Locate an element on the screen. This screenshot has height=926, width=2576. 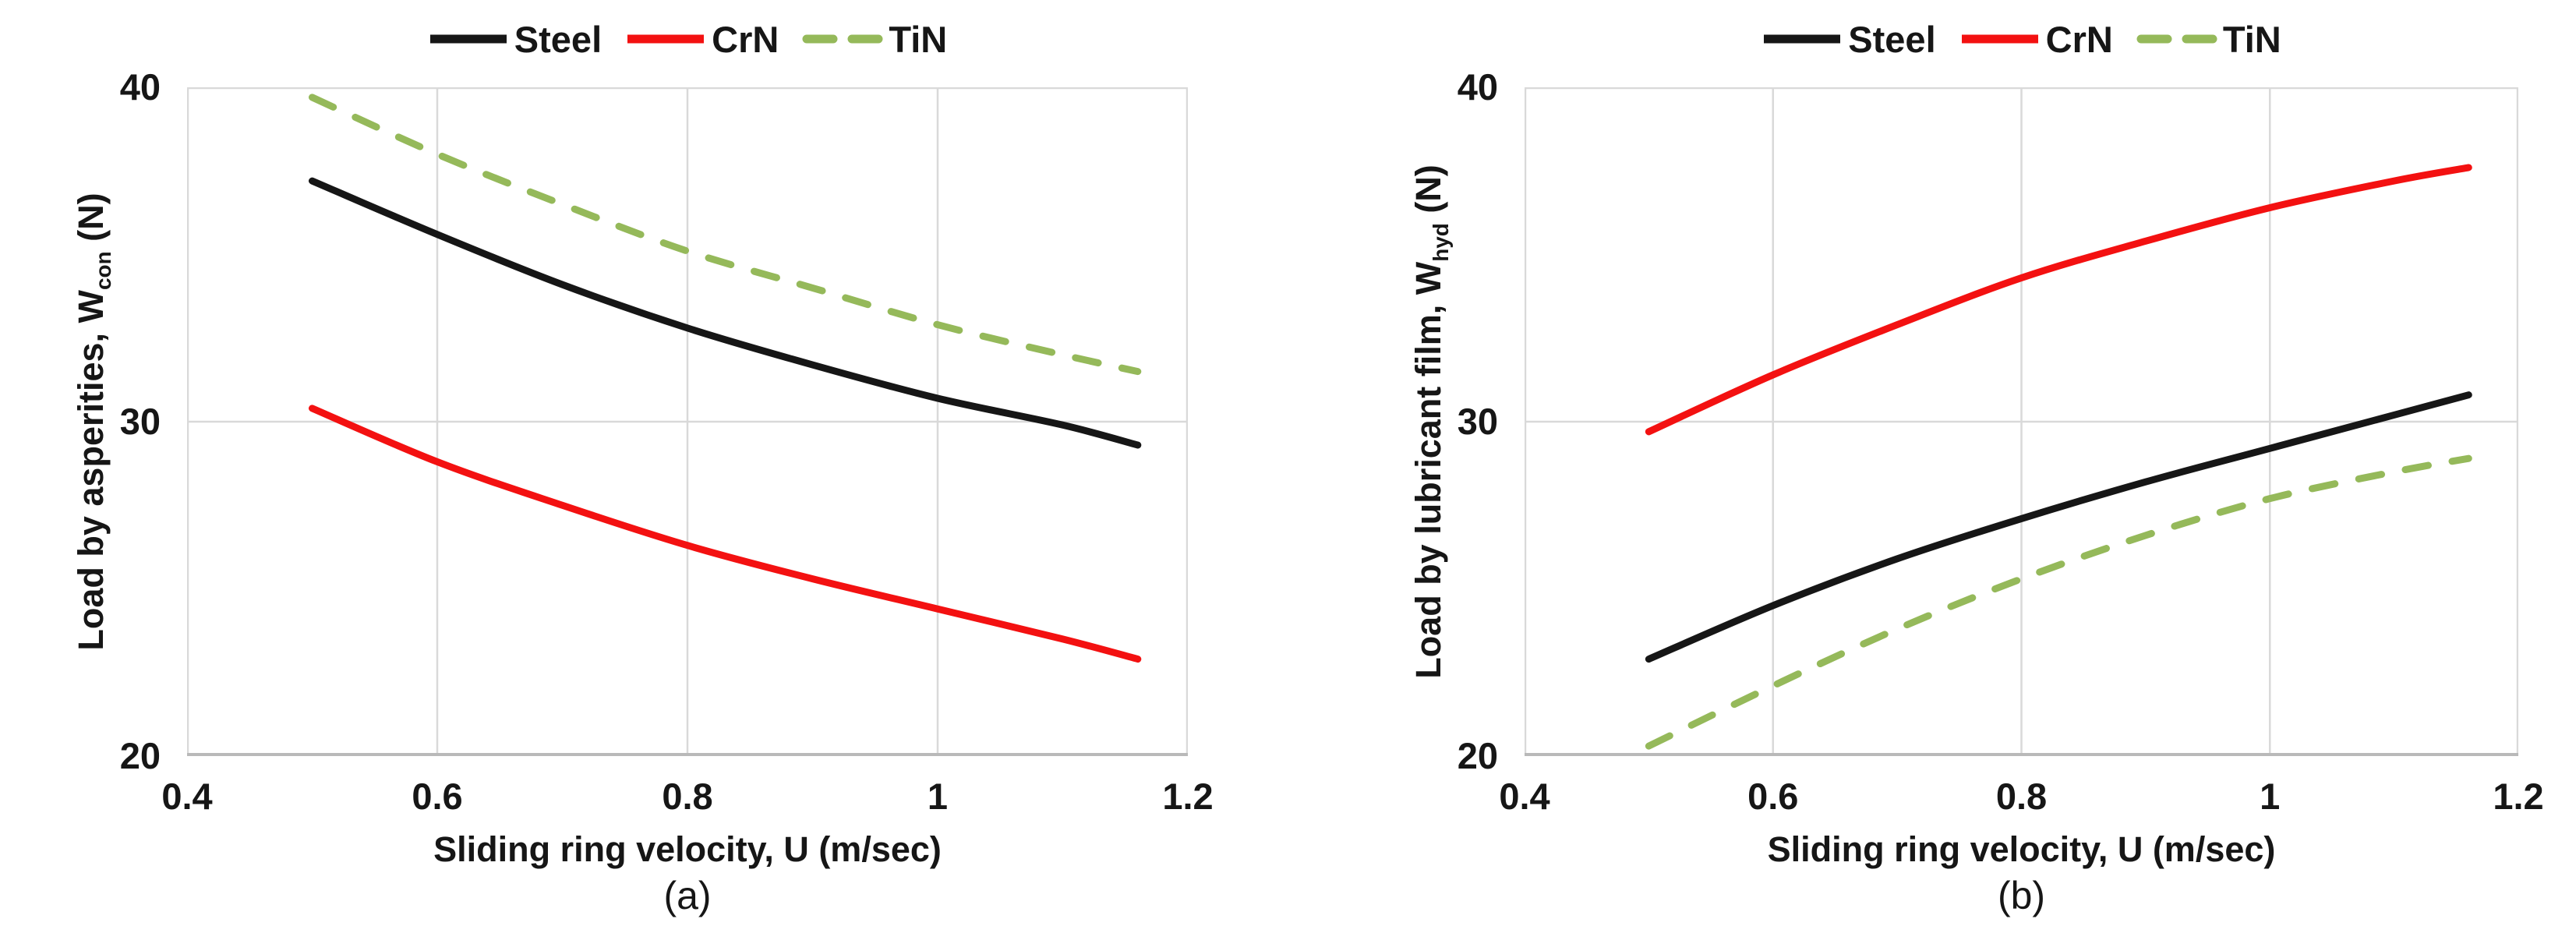
x-axis-title-b: Sliding ring velocity, U (m/sec) is located at coordinates (2021, 849).